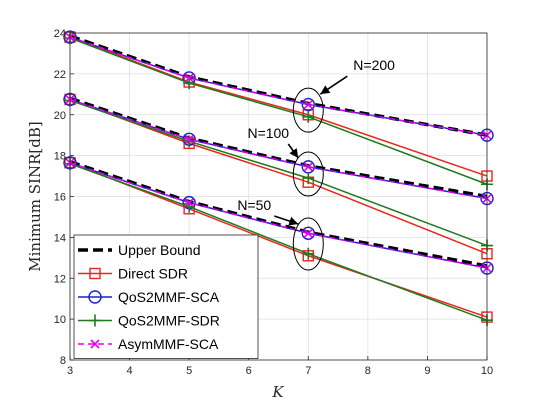 This screenshot has height=406, width=540. What do you see at coordinates (168, 344) in the screenshot?
I see `legend-label: AsymMMF-SCA` at bounding box center [168, 344].